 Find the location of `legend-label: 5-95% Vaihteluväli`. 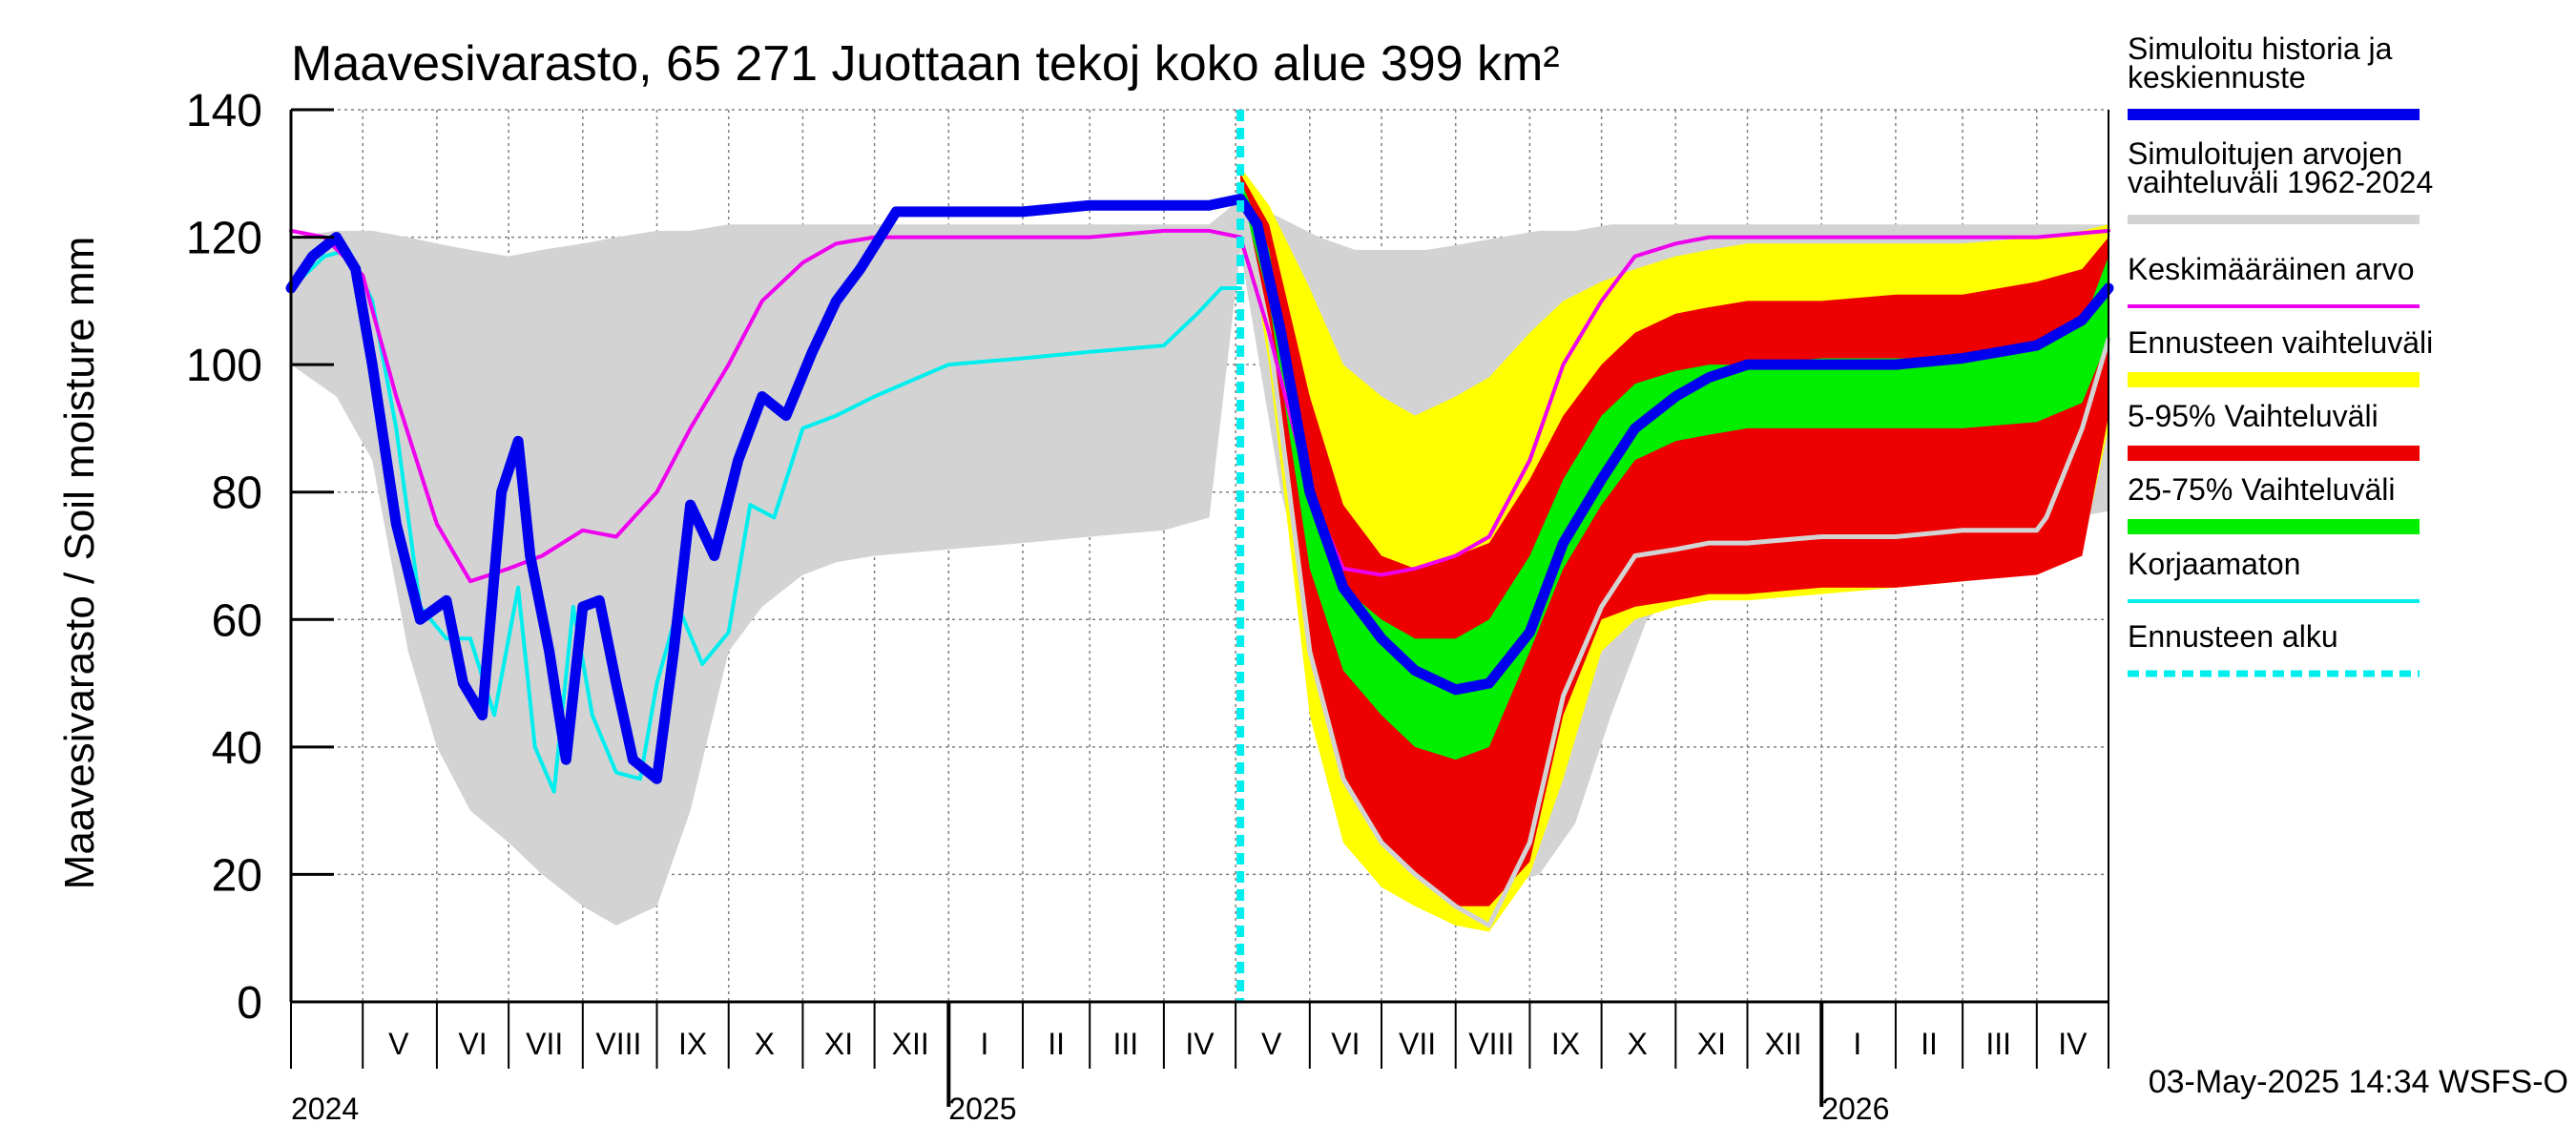

legend-label: 5-95% Vaihteluväli is located at coordinates (2253, 416).